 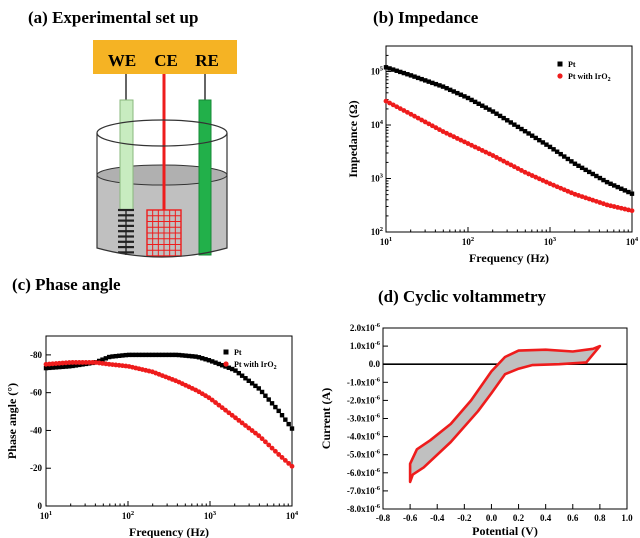 I want to click on x-tick-label: 0.0, so click(x=492, y=518).